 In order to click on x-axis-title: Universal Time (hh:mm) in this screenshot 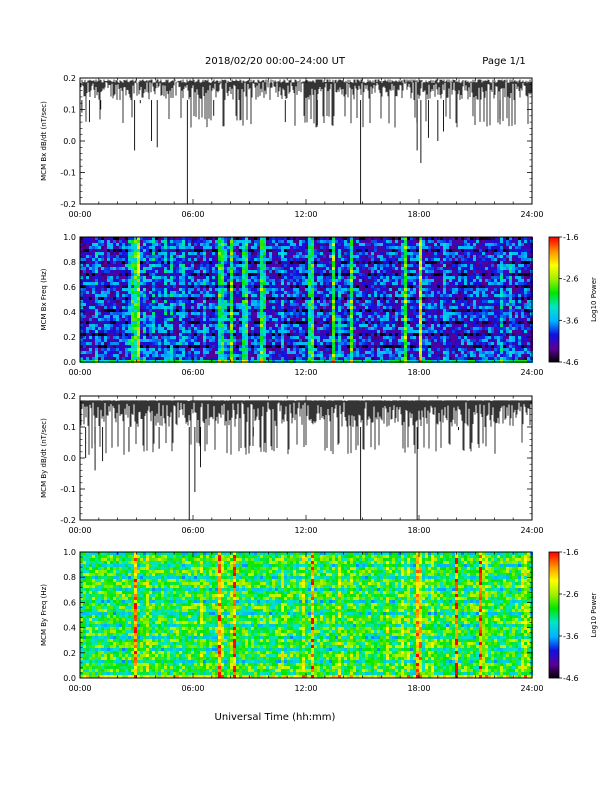, I will do `click(275, 717)`.